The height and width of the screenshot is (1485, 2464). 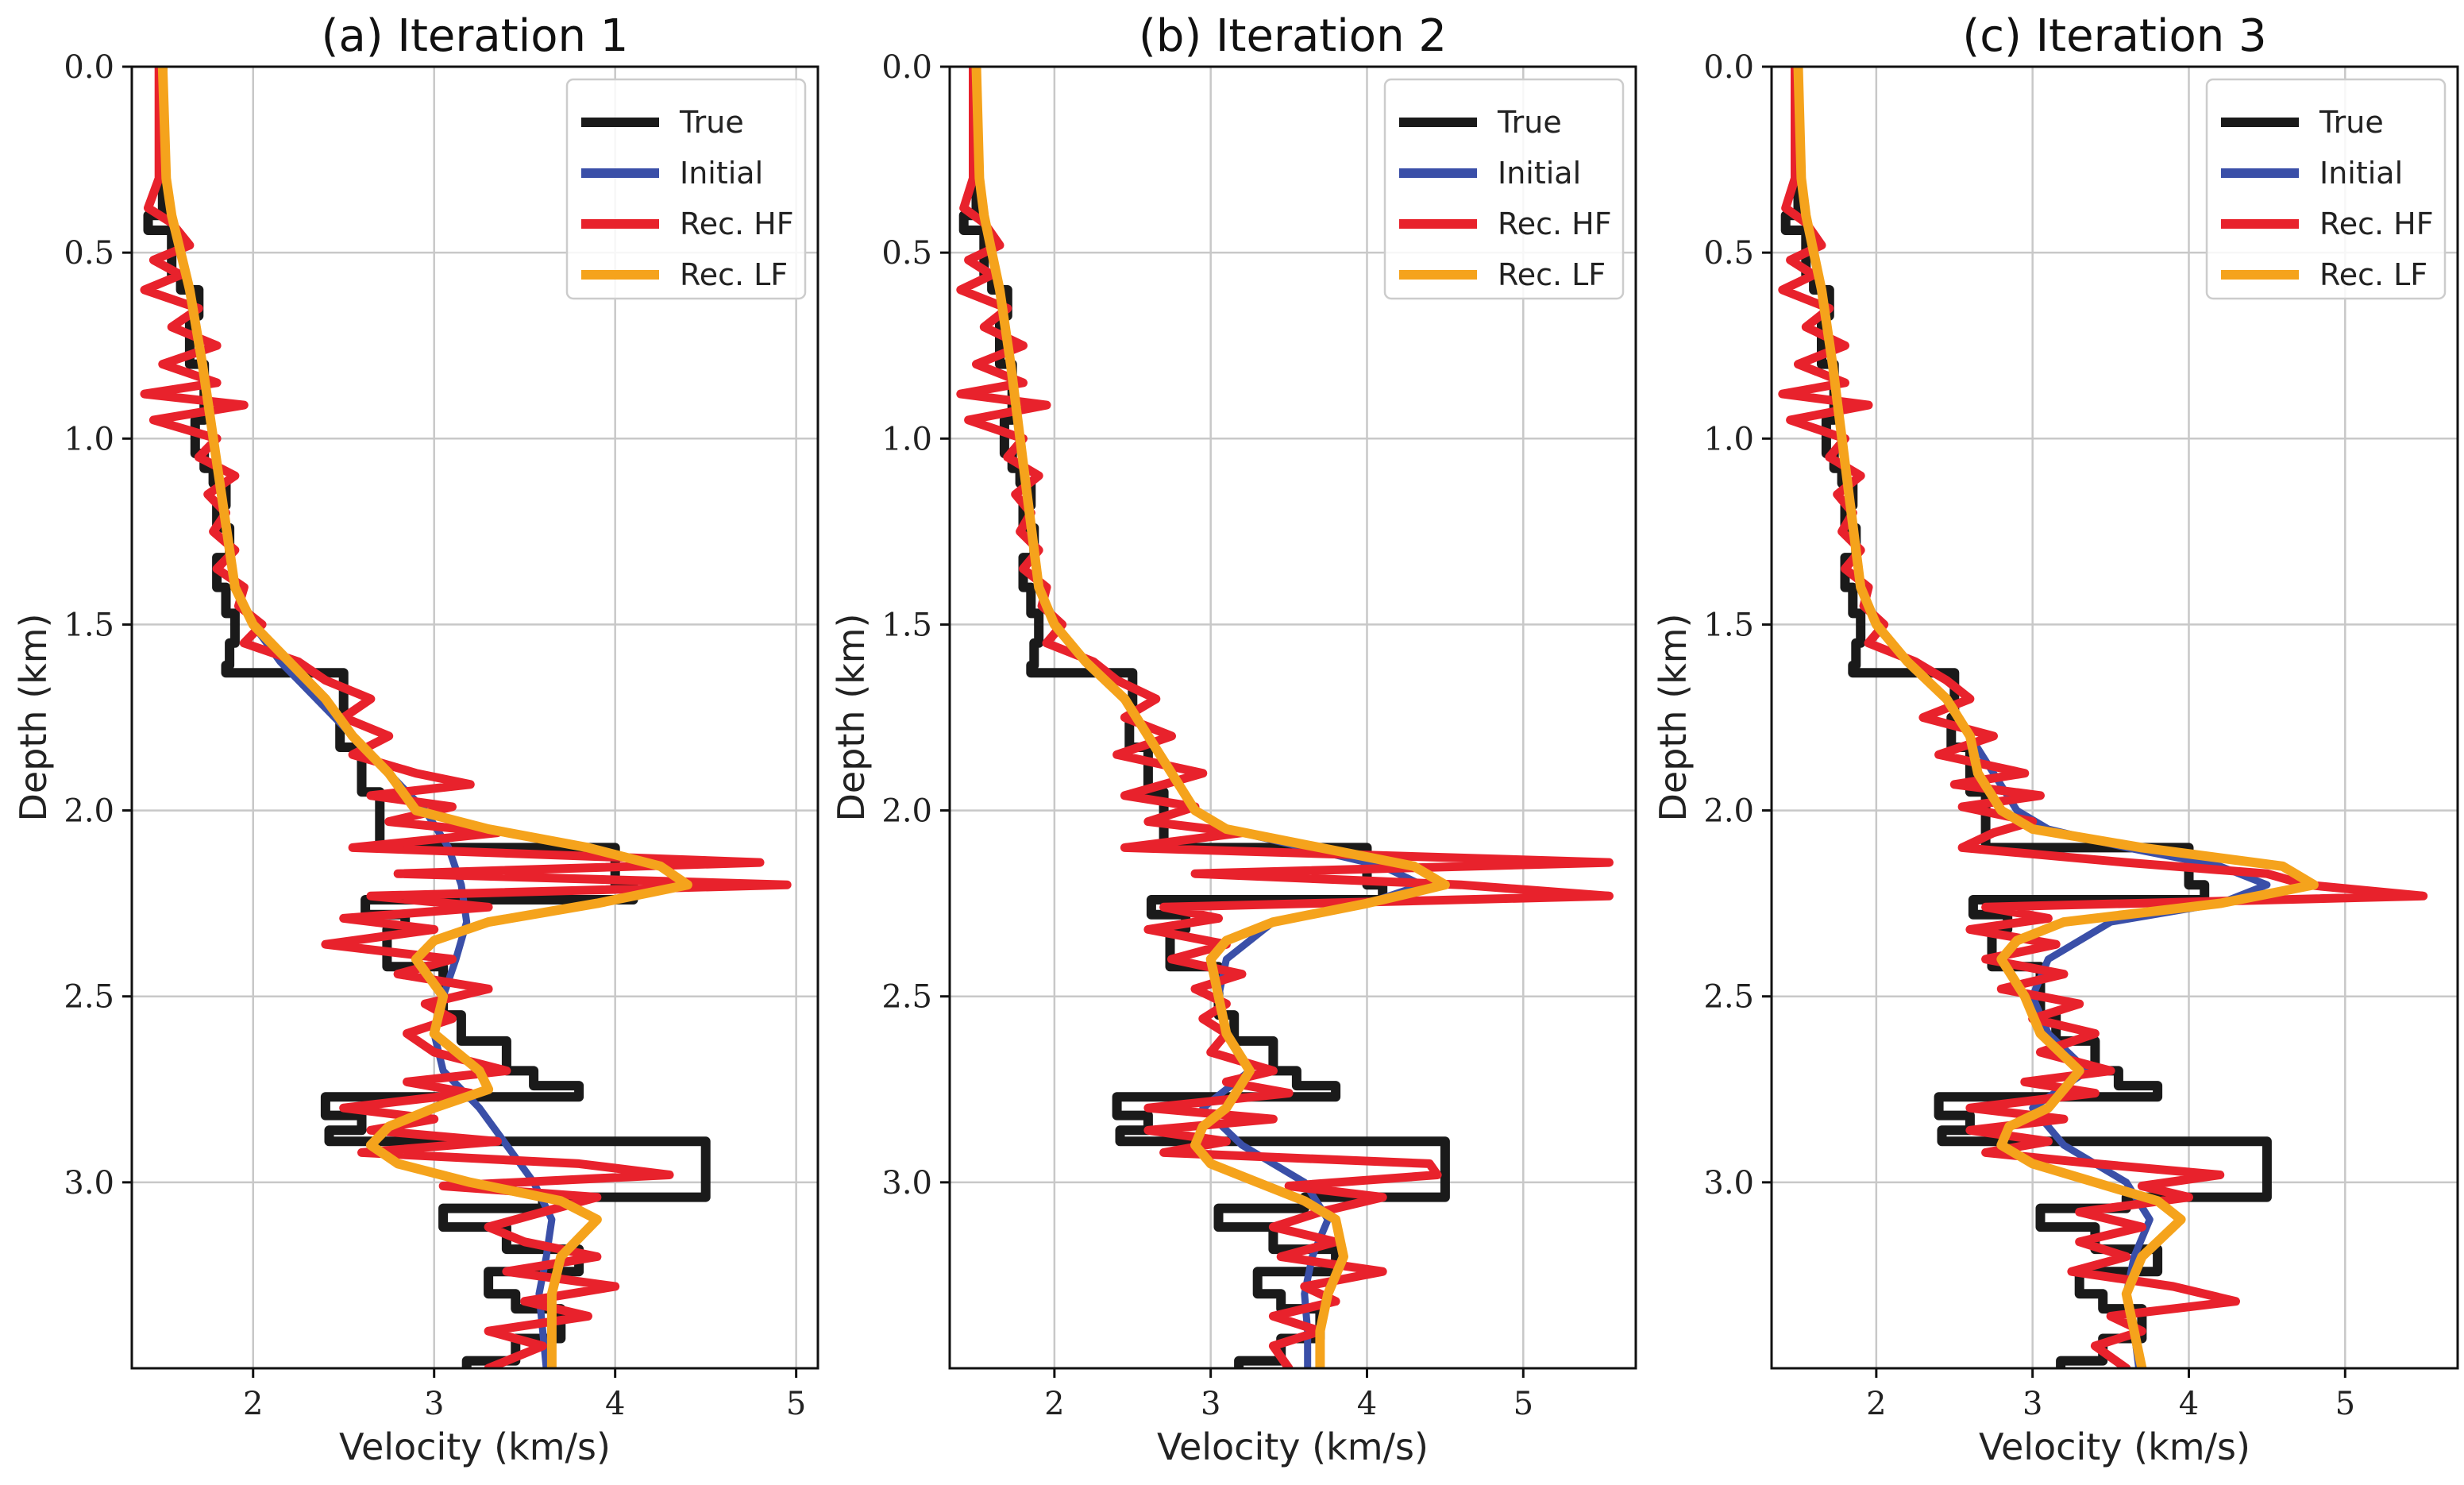 What do you see at coordinates (2114, 36) in the screenshot?
I see `chart-title: (c) Iteration 3` at bounding box center [2114, 36].